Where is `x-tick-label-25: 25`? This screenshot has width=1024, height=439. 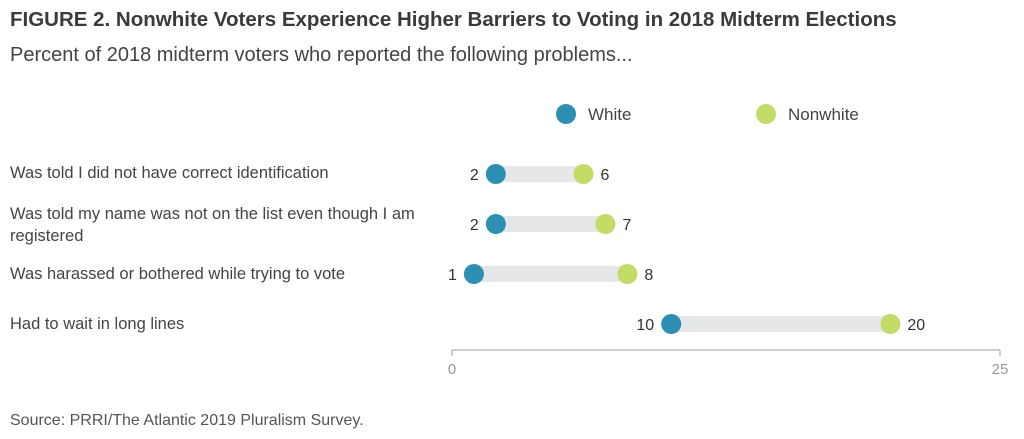
x-tick-label-25: 25 is located at coordinates (1000, 369).